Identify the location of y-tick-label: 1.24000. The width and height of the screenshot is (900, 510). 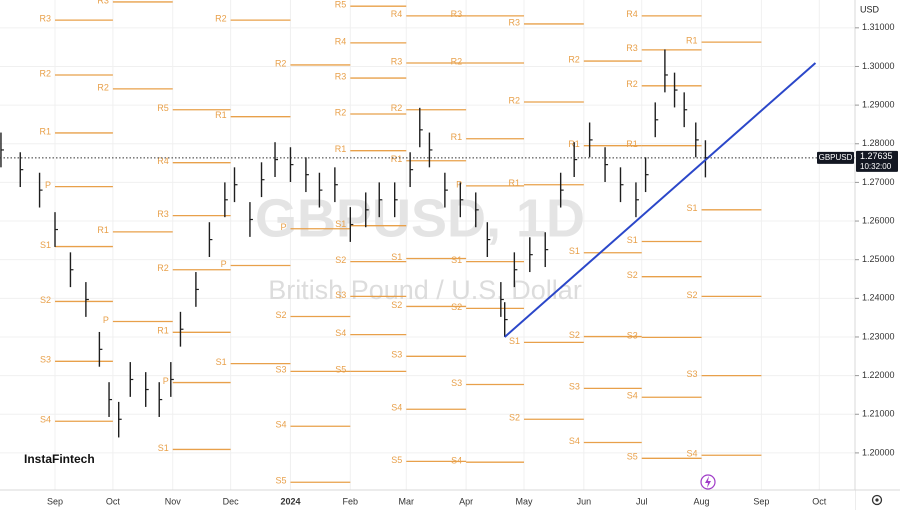
(878, 298).